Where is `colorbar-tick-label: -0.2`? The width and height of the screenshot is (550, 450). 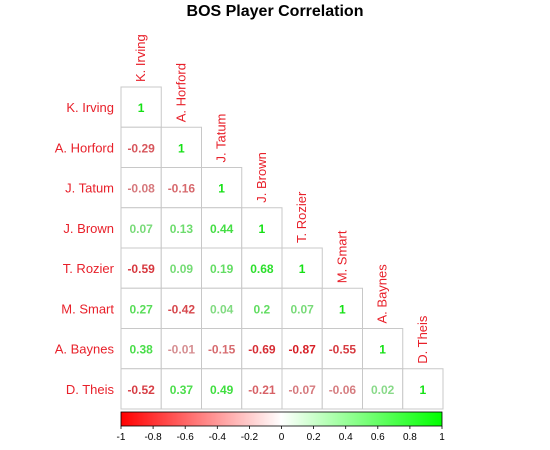
colorbar-tick-label: -0.2 is located at coordinates (250, 437).